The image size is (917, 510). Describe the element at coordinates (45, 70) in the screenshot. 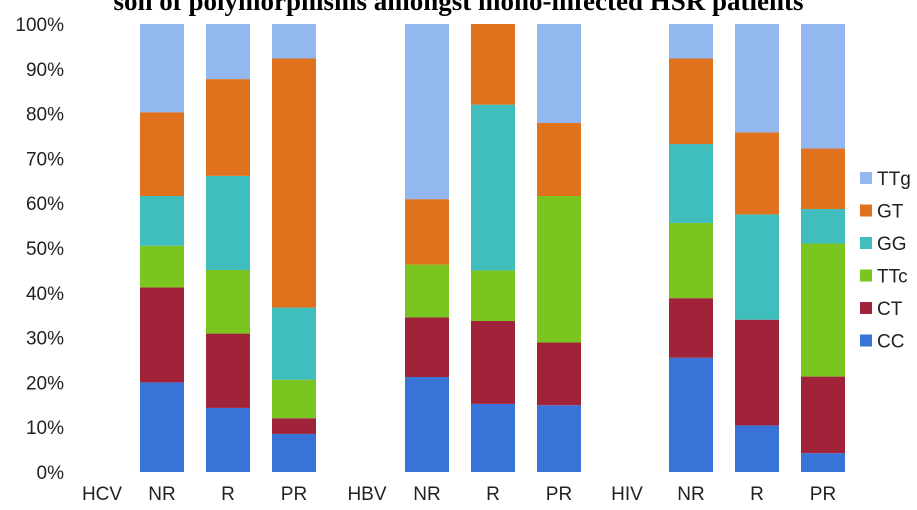

I see `y-tick-label: 90%` at that location.